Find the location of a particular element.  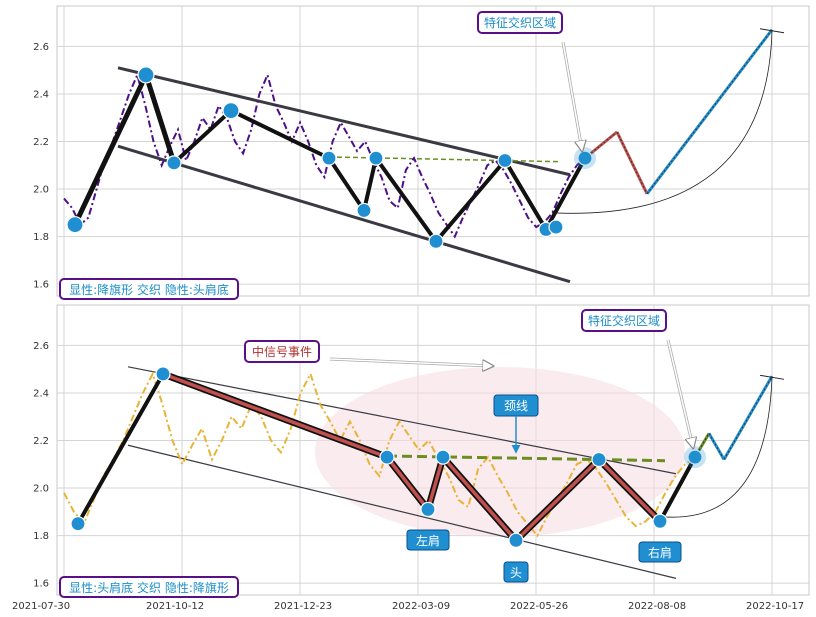

top-lower-trend is located at coordinates (344, 214).